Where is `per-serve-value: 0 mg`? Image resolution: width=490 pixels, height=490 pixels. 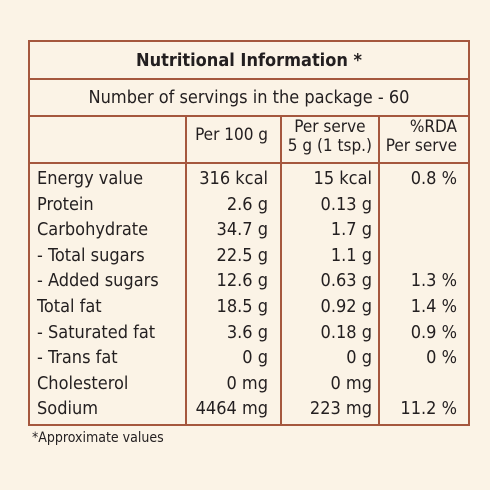
per-serve-value: 0 mg is located at coordinates (351, 383).